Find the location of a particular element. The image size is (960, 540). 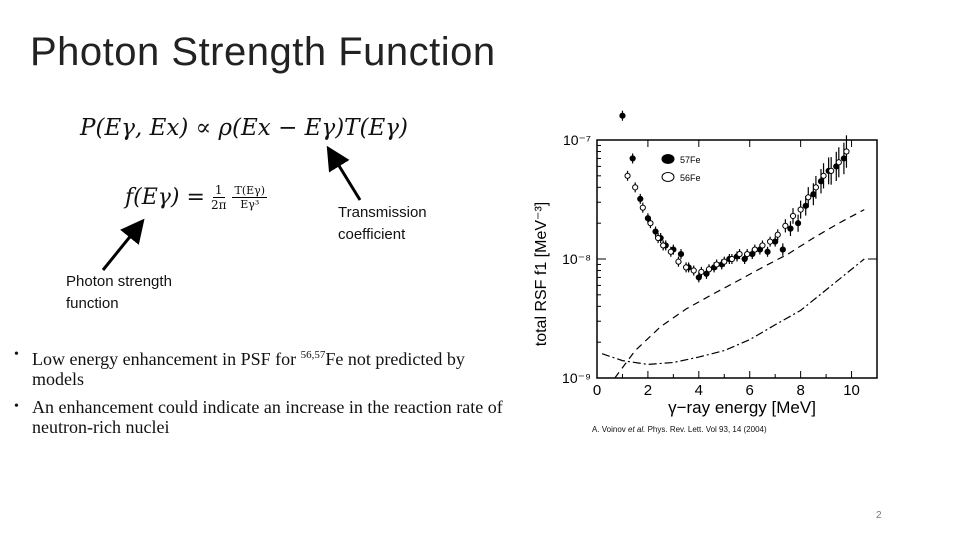

psf-label-line2: function is located at coordinates (92, 303).